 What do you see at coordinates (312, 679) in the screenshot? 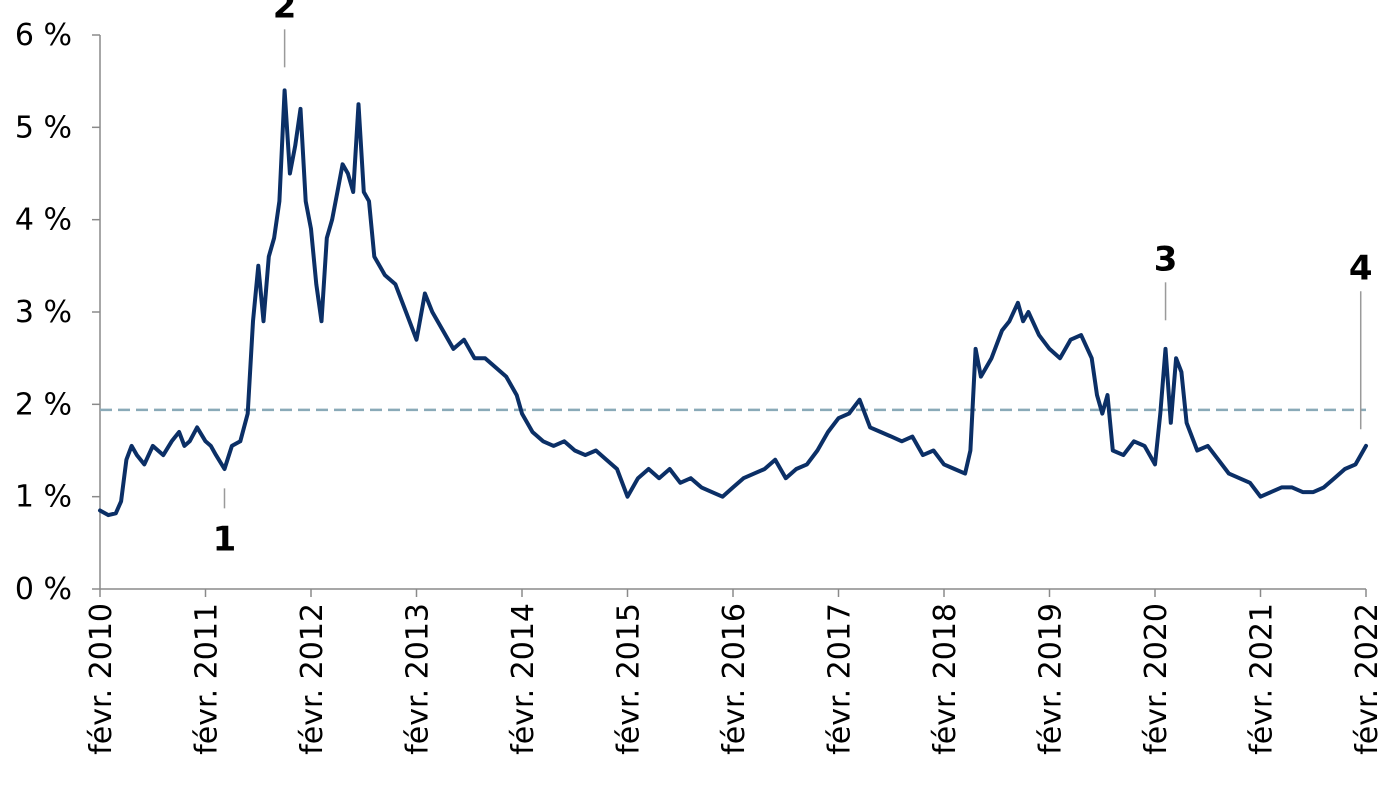
I see `x-tick-label: févr. 2012` at bounding box center [312, 679].